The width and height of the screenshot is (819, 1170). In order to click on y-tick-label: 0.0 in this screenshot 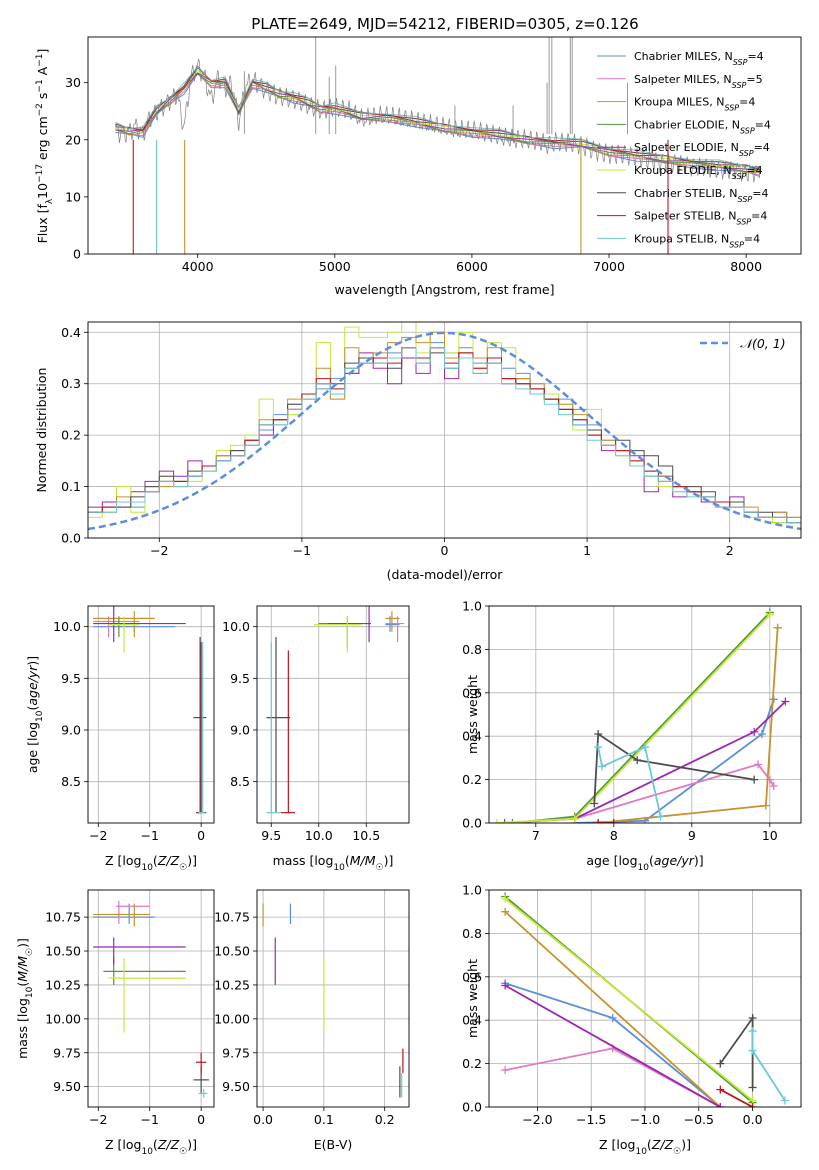, I will do `click(71, 538)`.